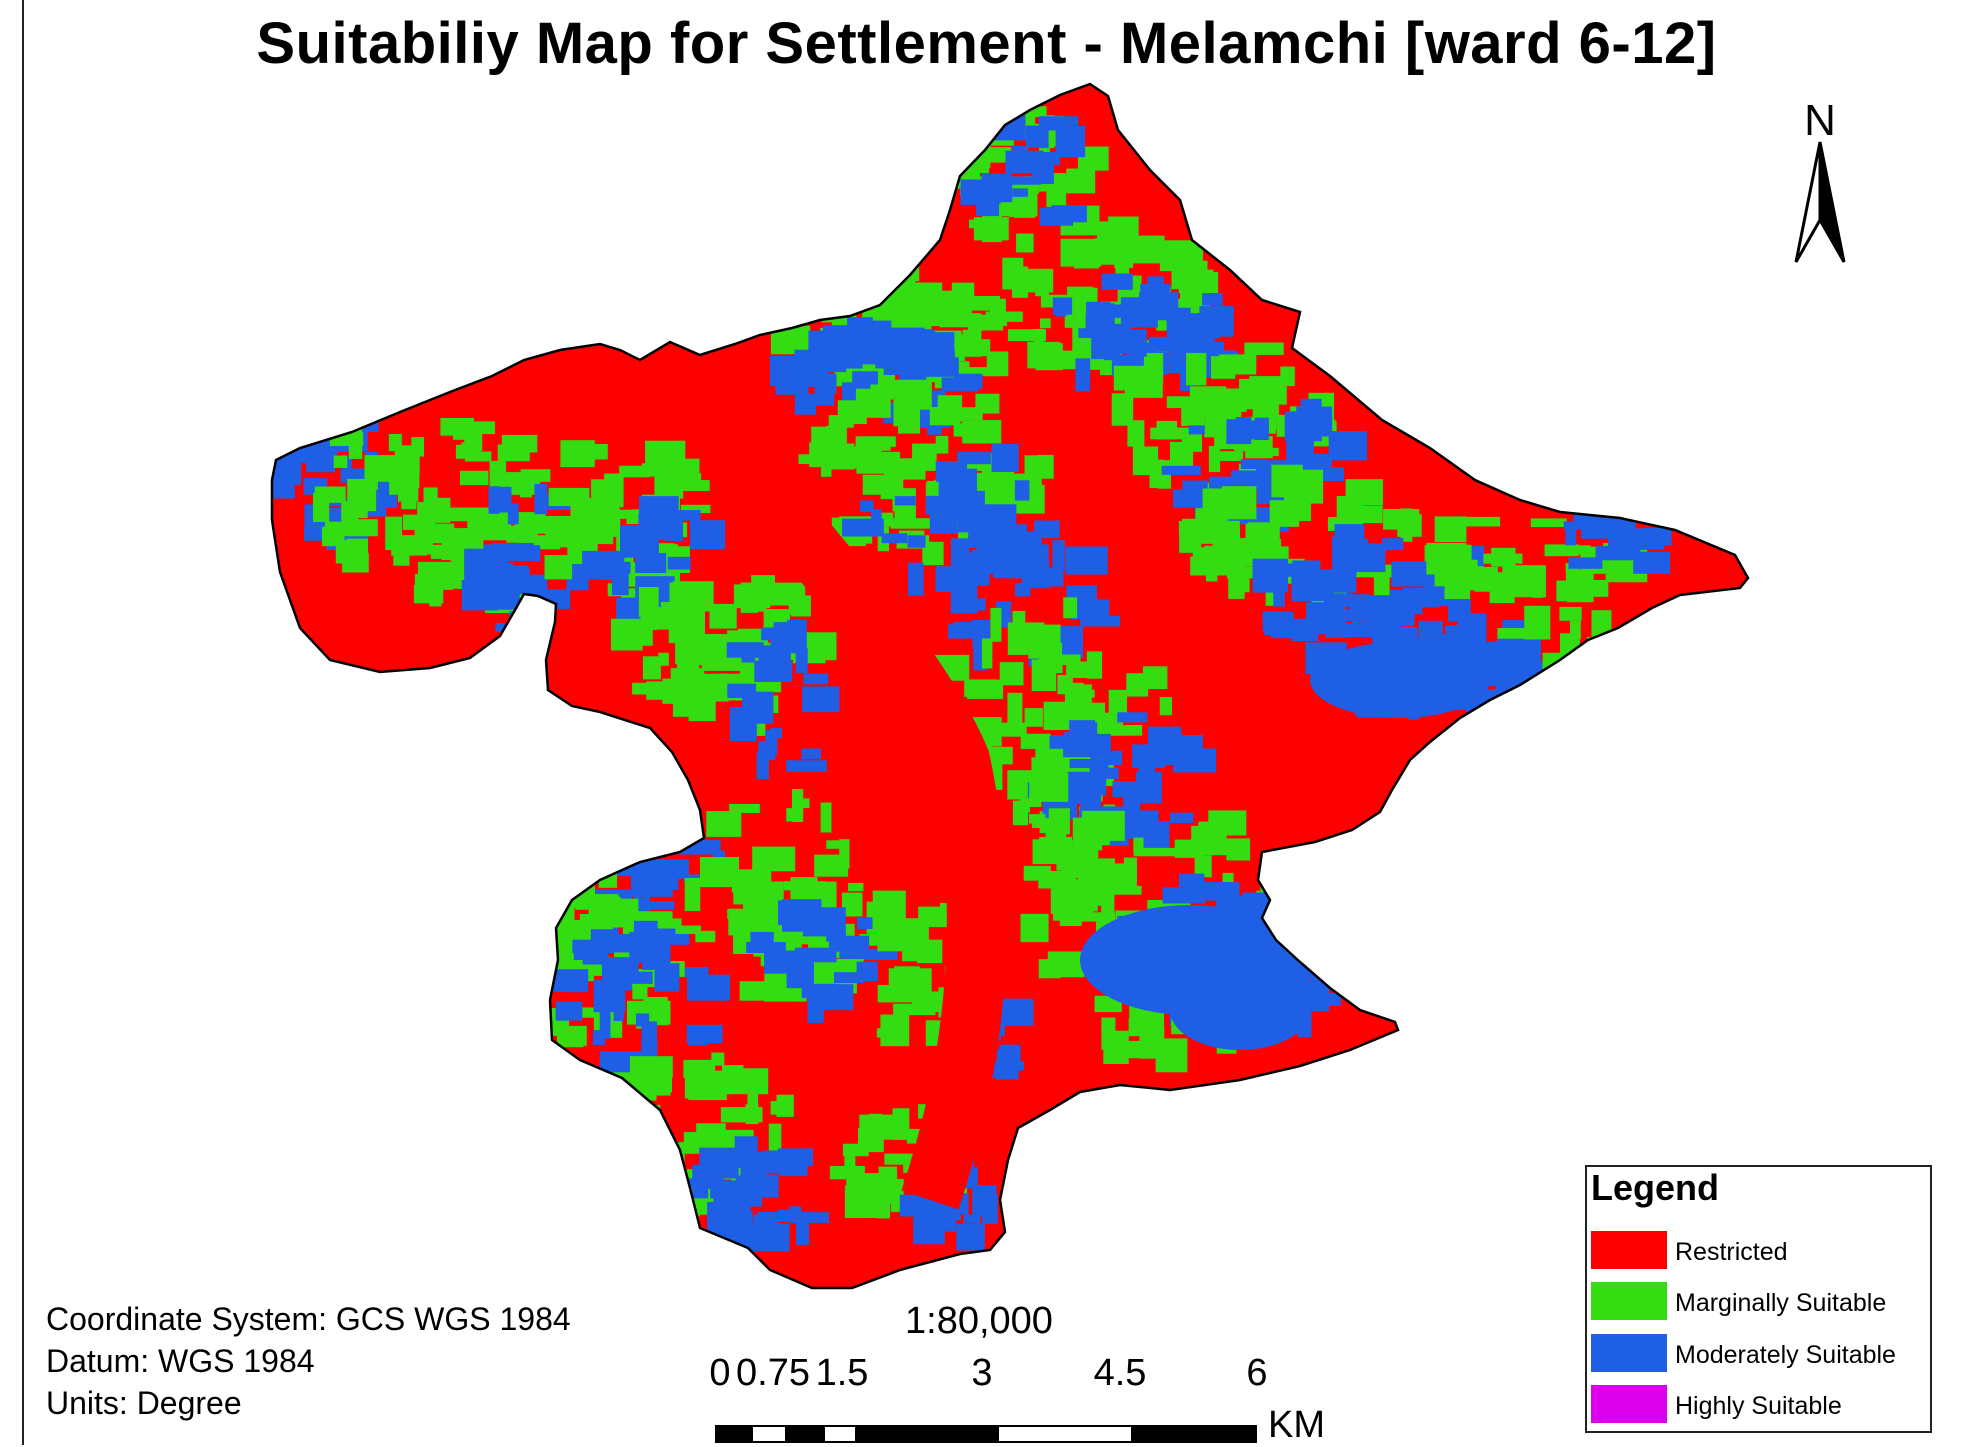 The image size is (1973, 1447). What do you see at coordinates (1758, 1354) in the screenshot?
I see `legend-item-moderately-suitable: Moderately Suitable` at bounding box center [1758, 1354].